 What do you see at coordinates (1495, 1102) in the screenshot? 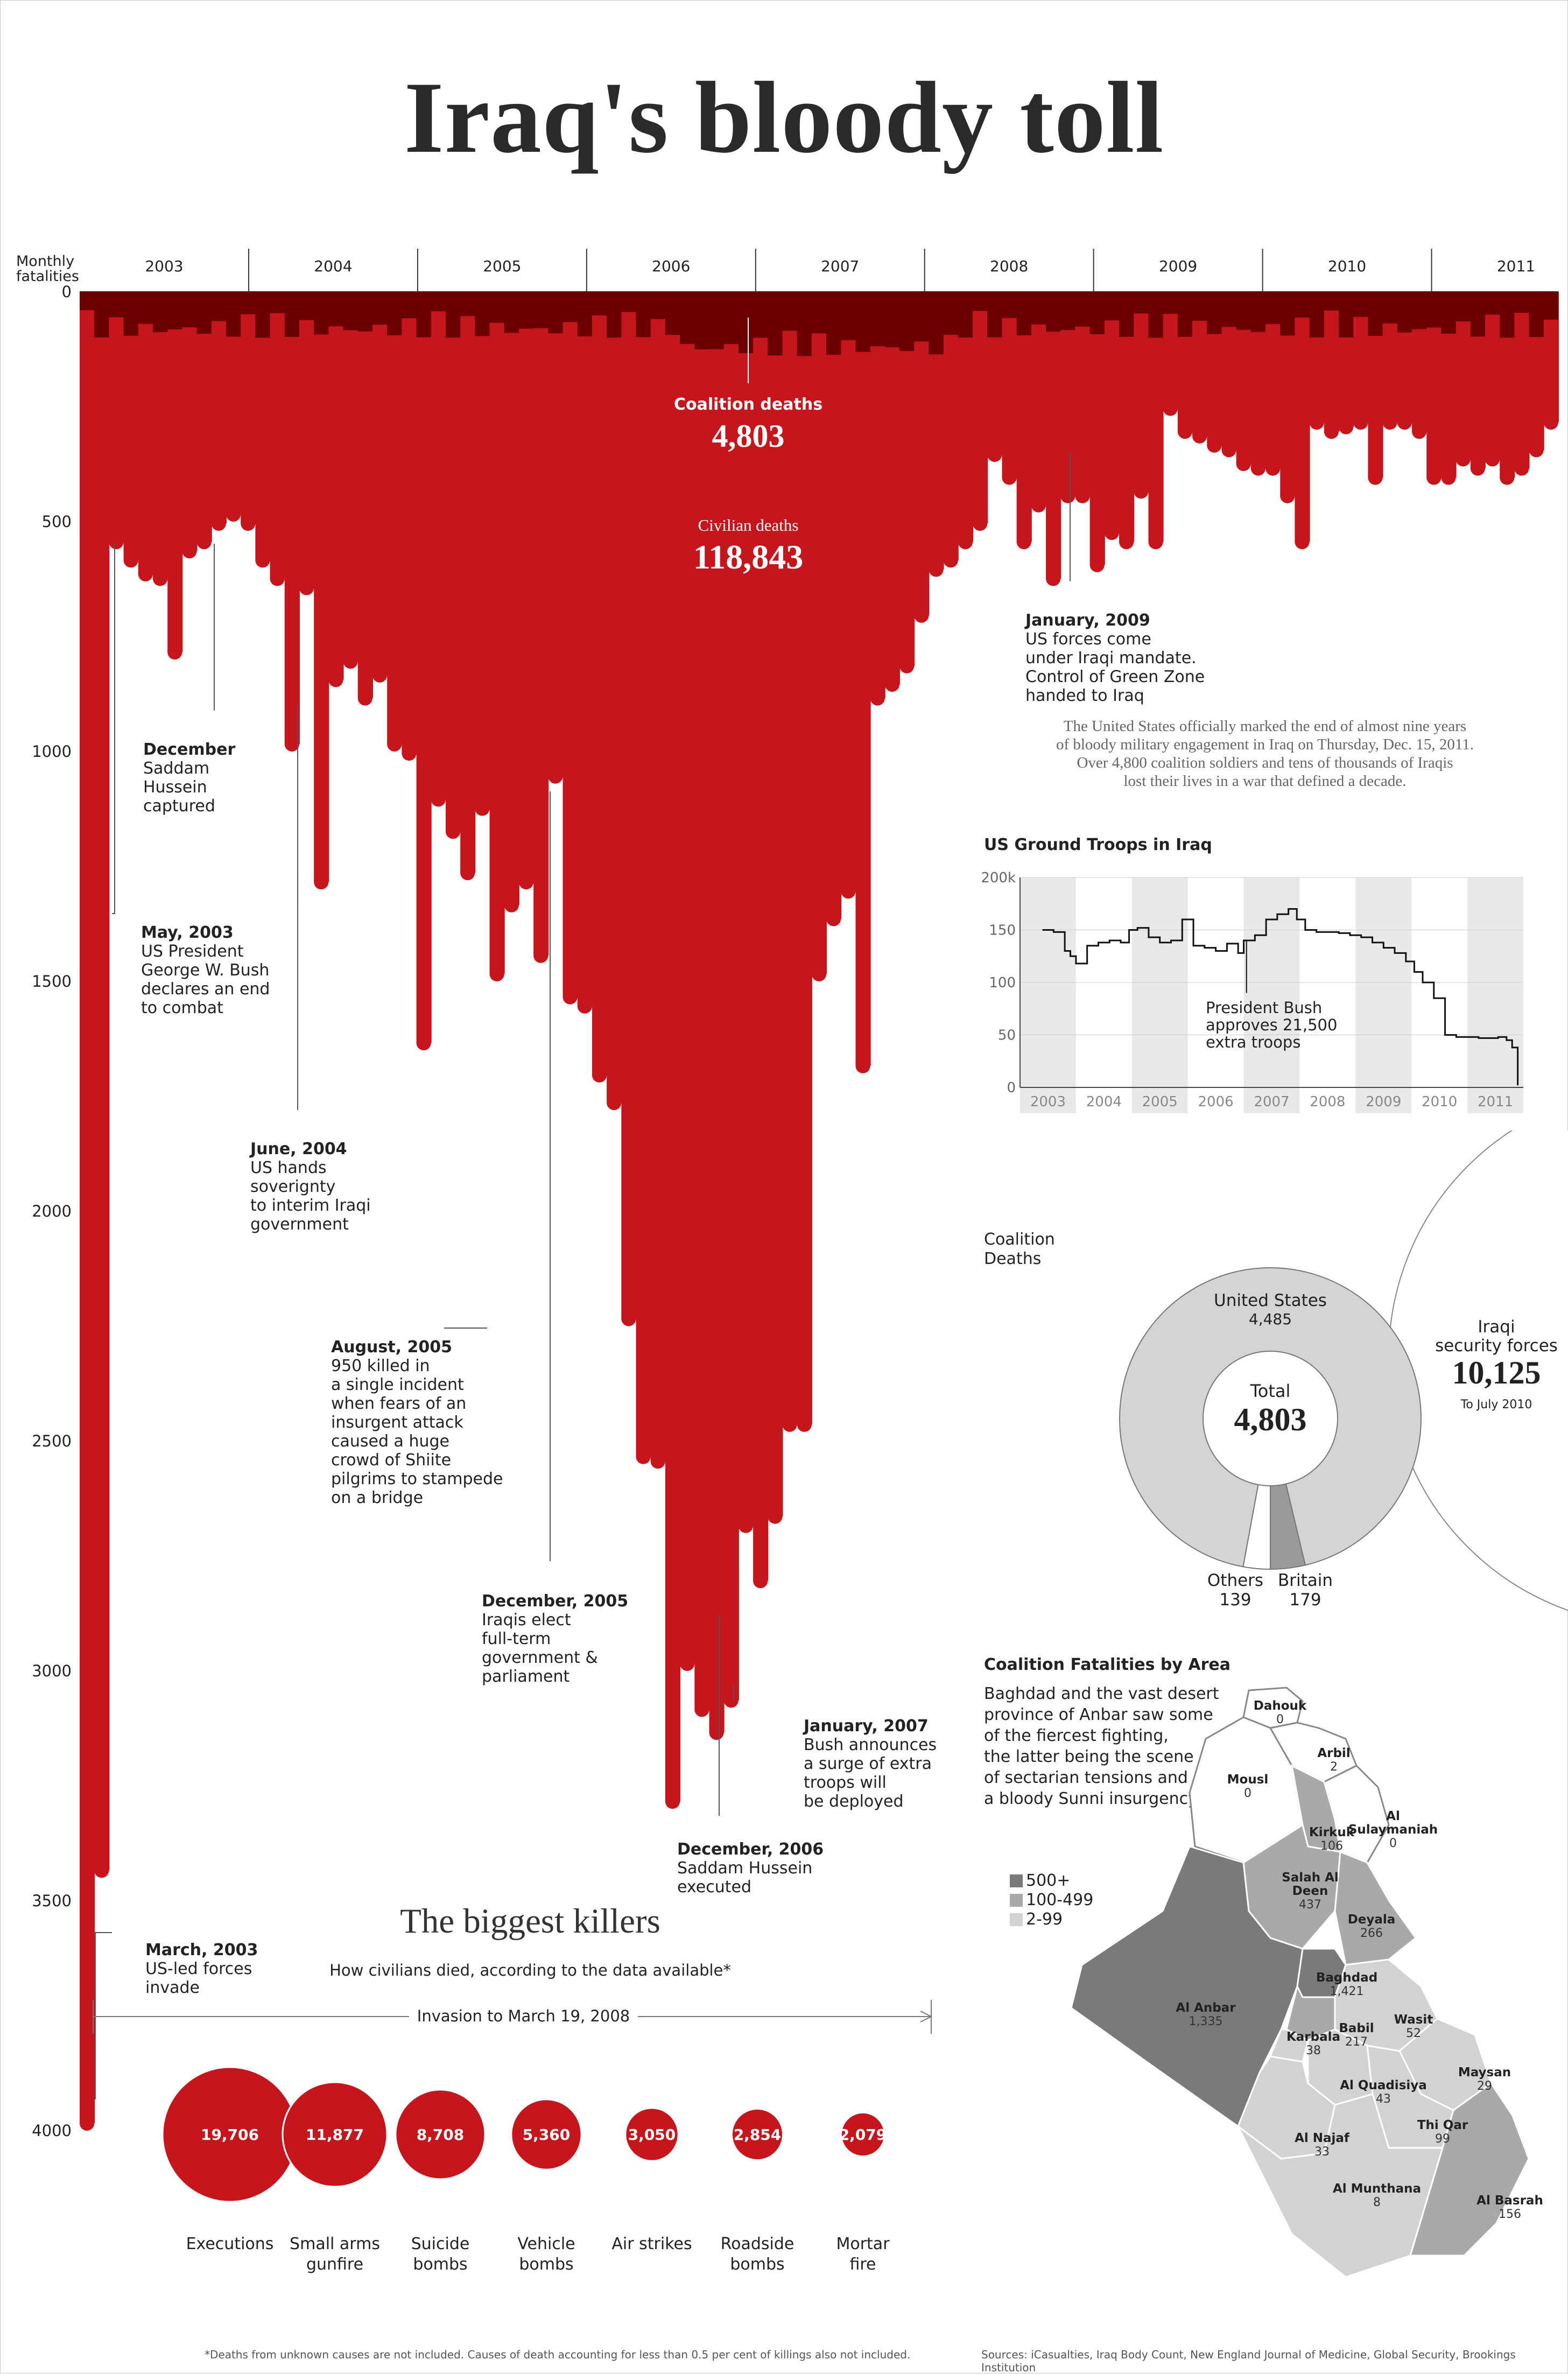
I see `troops-year-label: 2011` at bounding box center [1495, 1102].